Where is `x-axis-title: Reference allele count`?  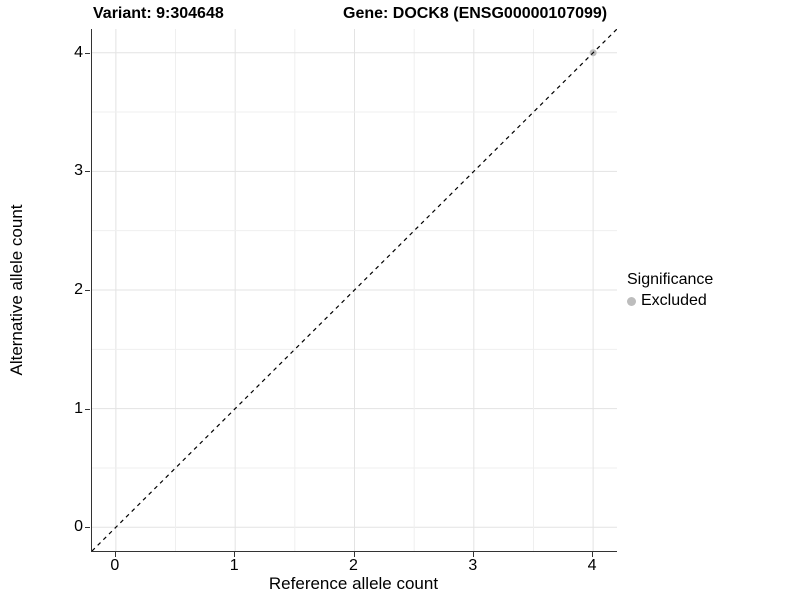
x-axis-title: Reference allele count is located at coordinates (353, 583).